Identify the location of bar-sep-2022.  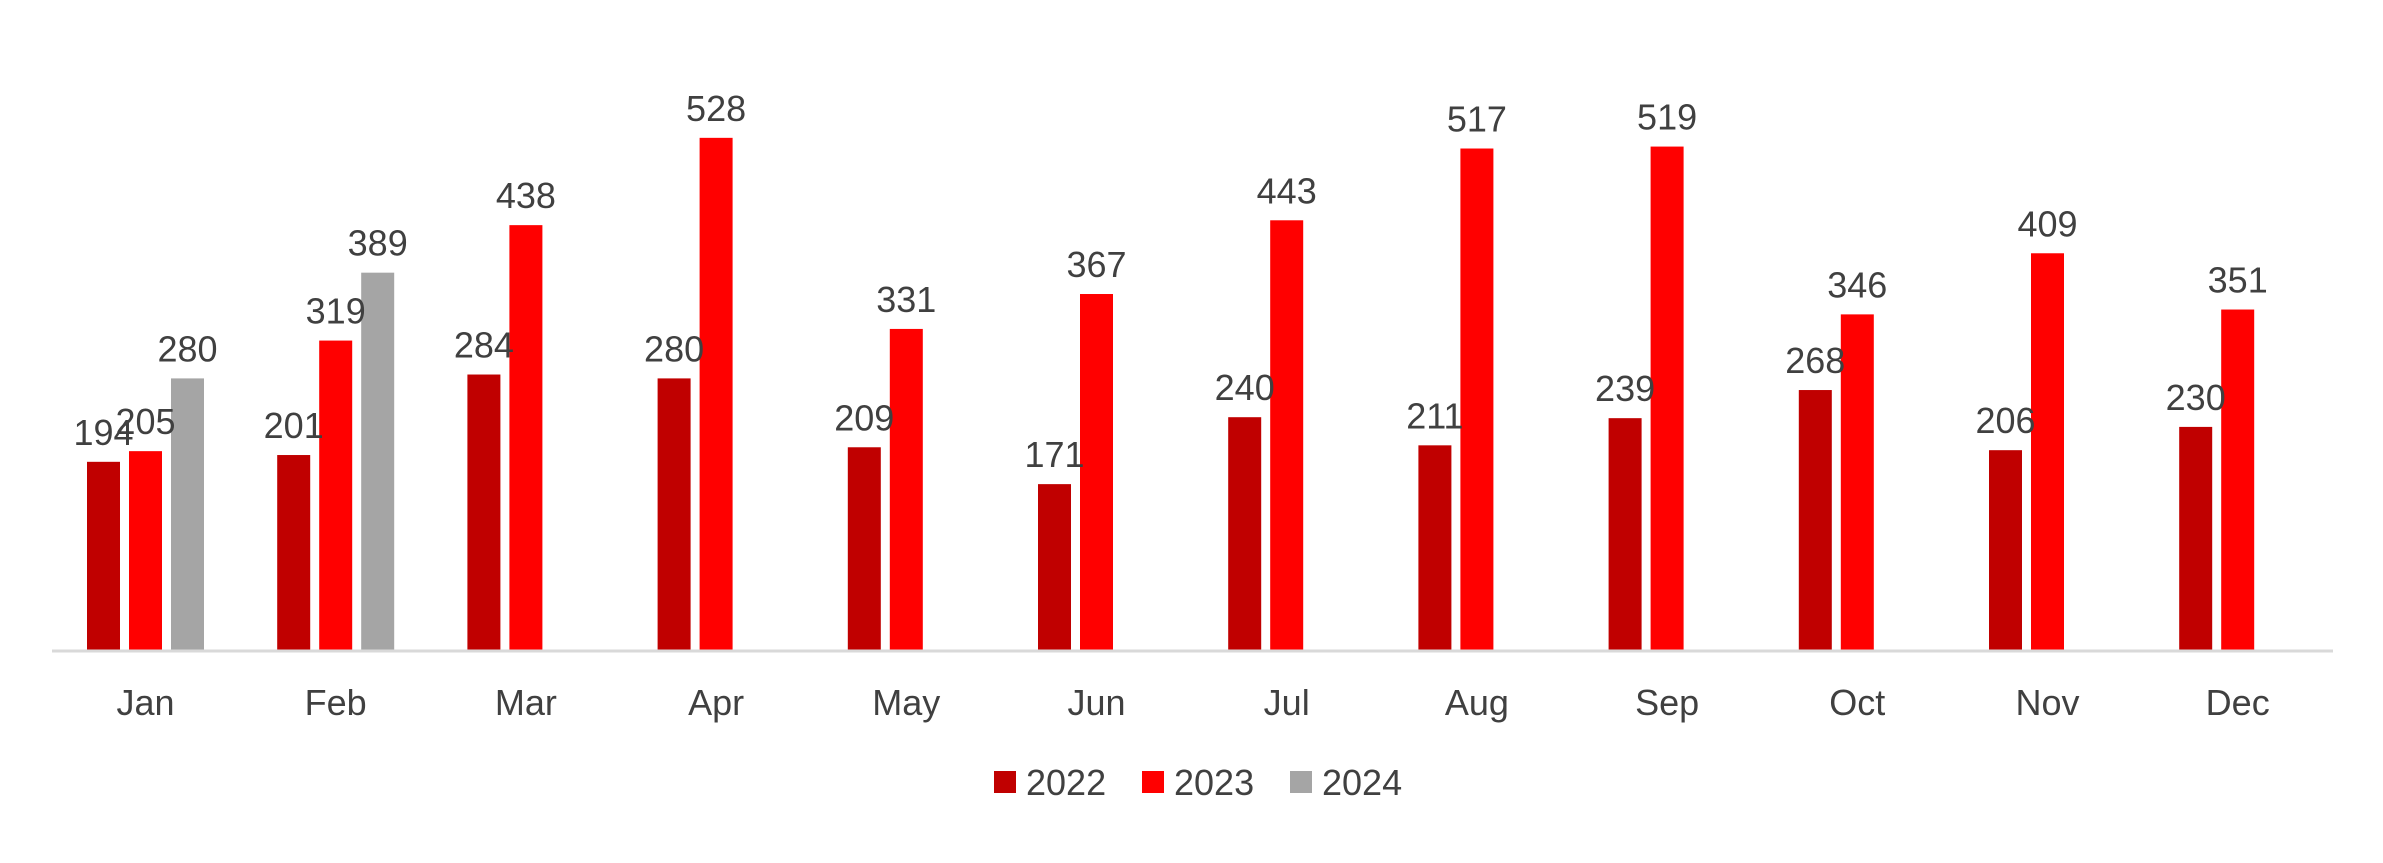
(1625, 534).